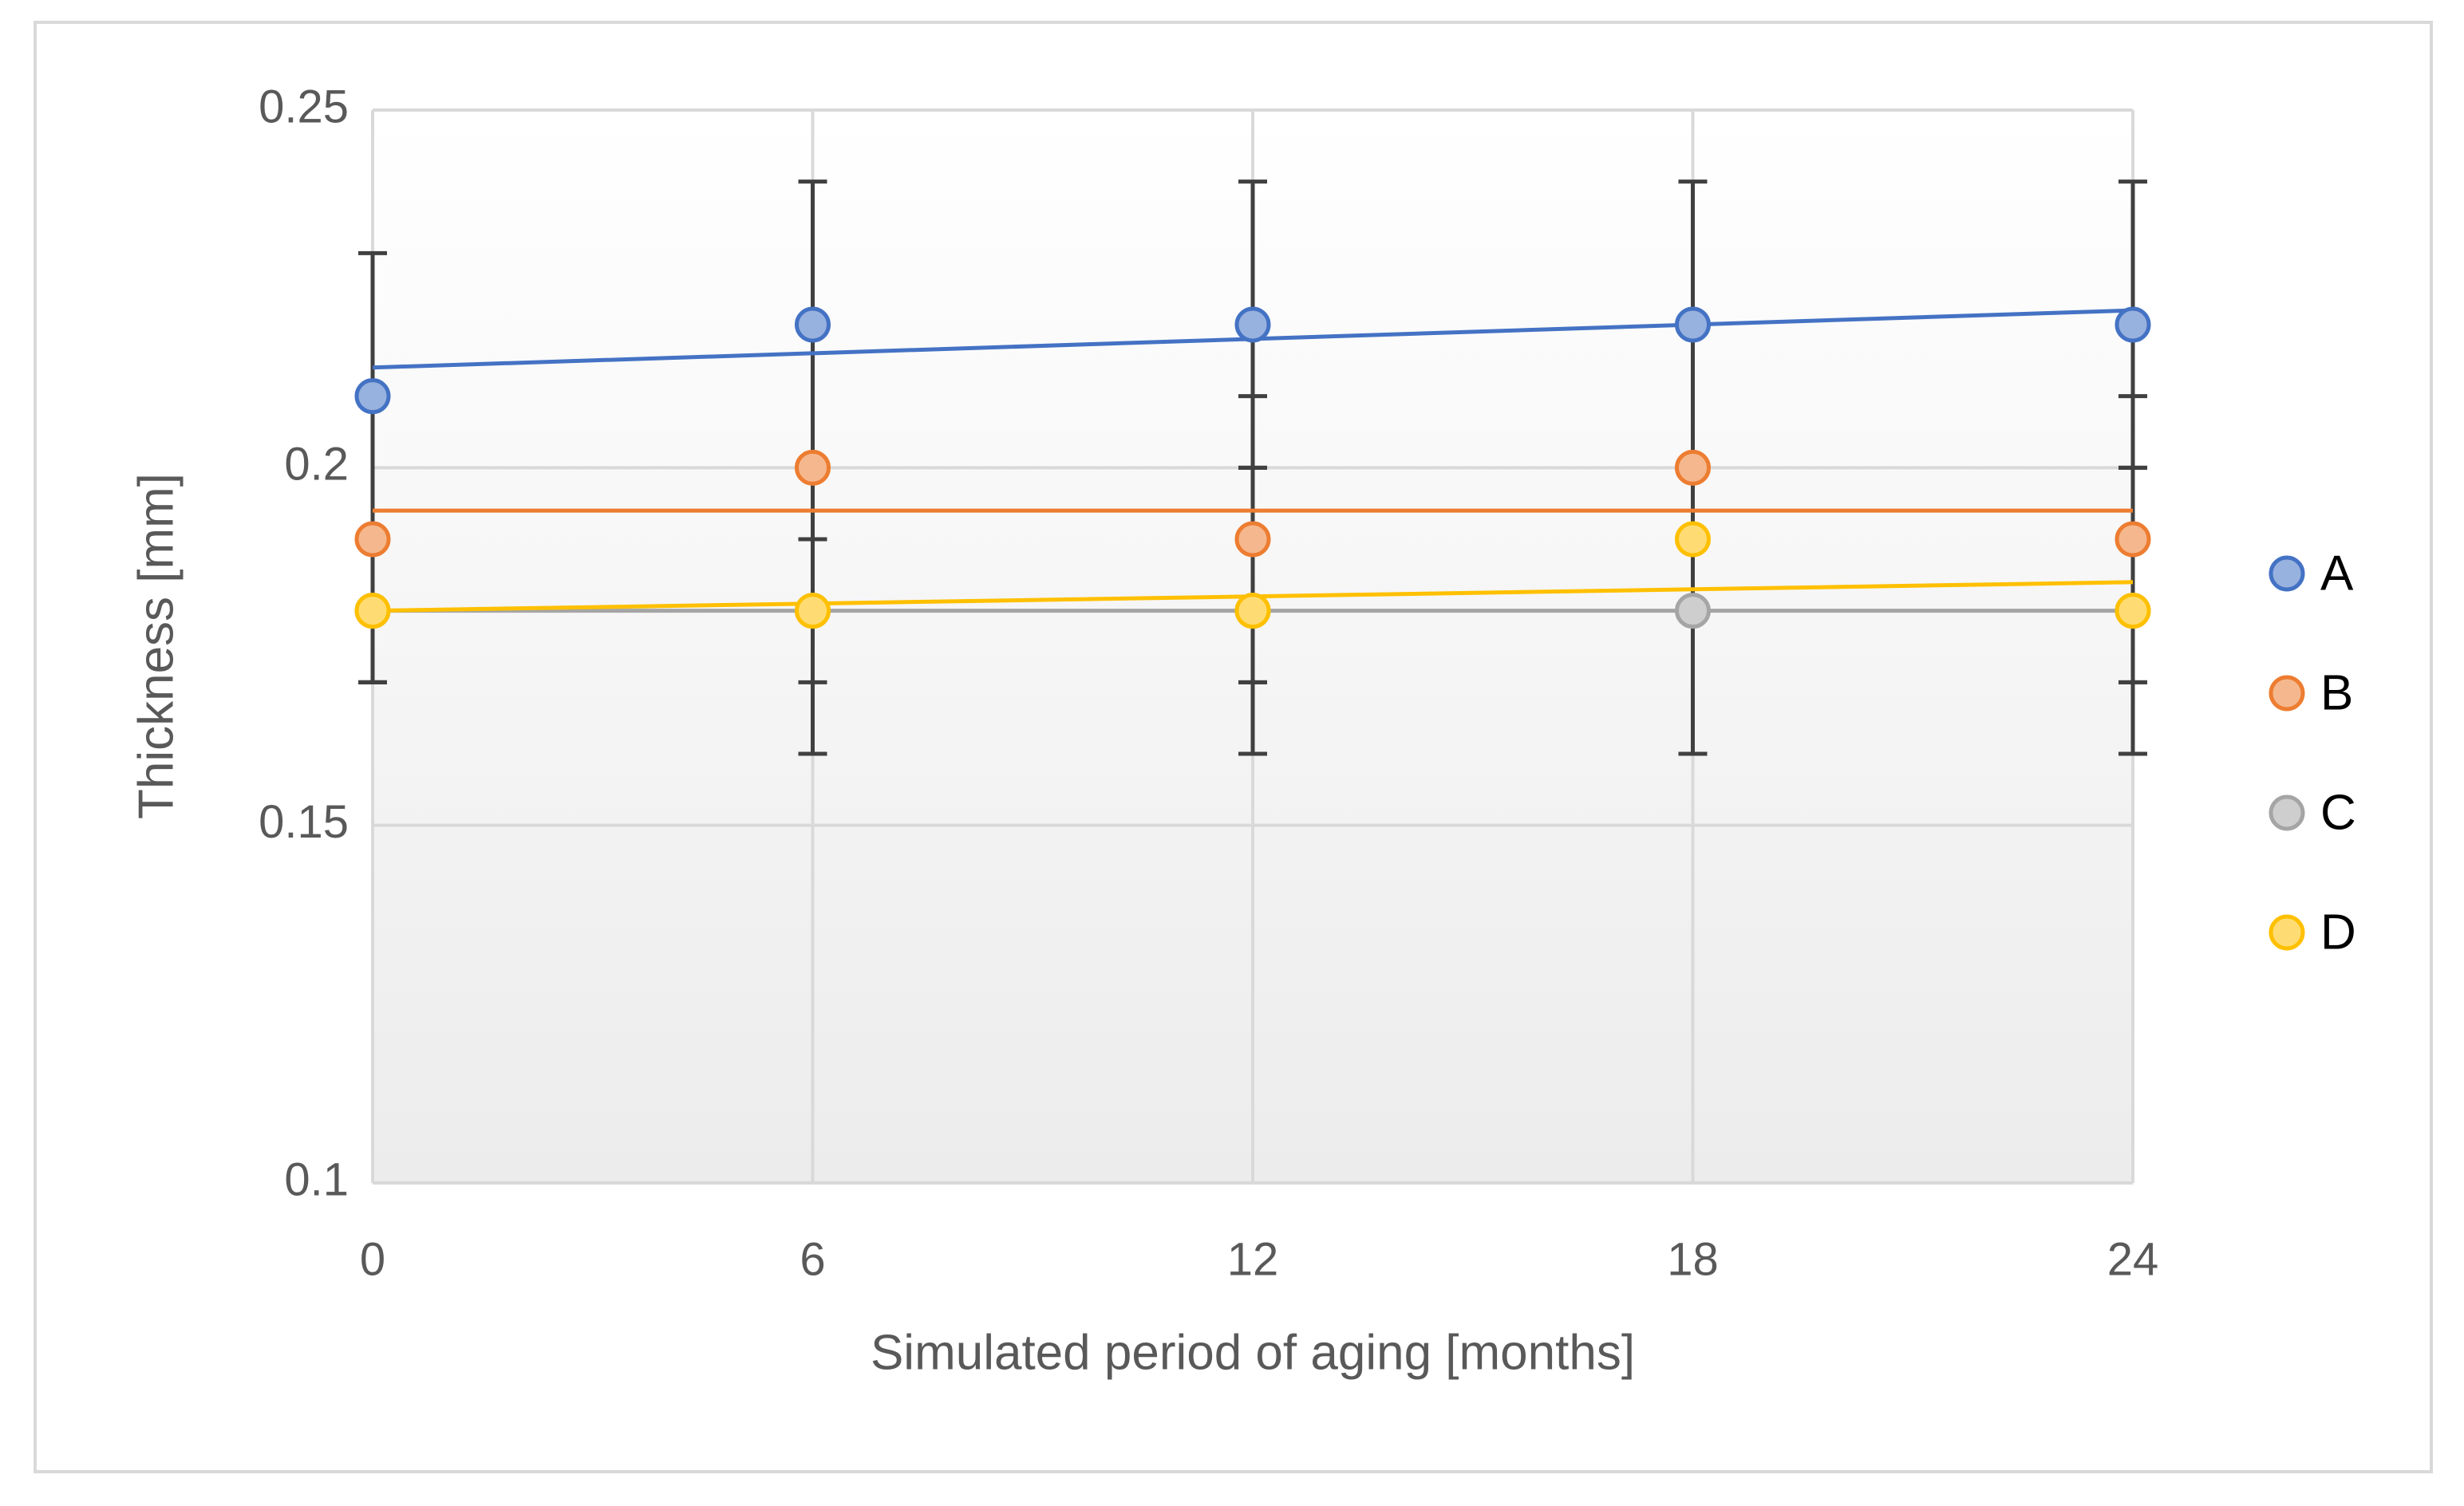  Describe the element at coordinates (316, 1179) in the screenshot. I see `y-tick-label: 0.1` at that location.